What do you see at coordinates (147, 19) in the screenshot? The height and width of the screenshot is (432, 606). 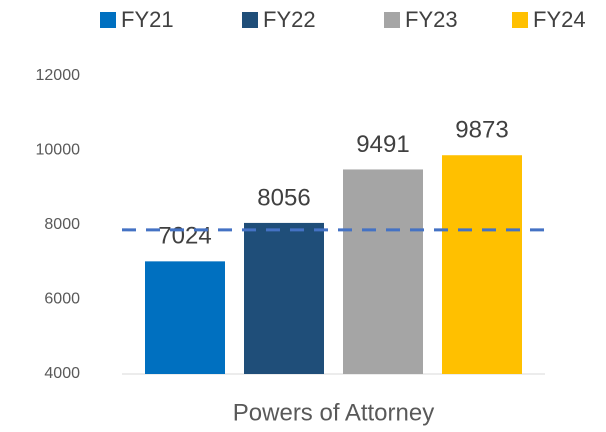 I see `legend-label: FY21` at bounding box center [147, 19].